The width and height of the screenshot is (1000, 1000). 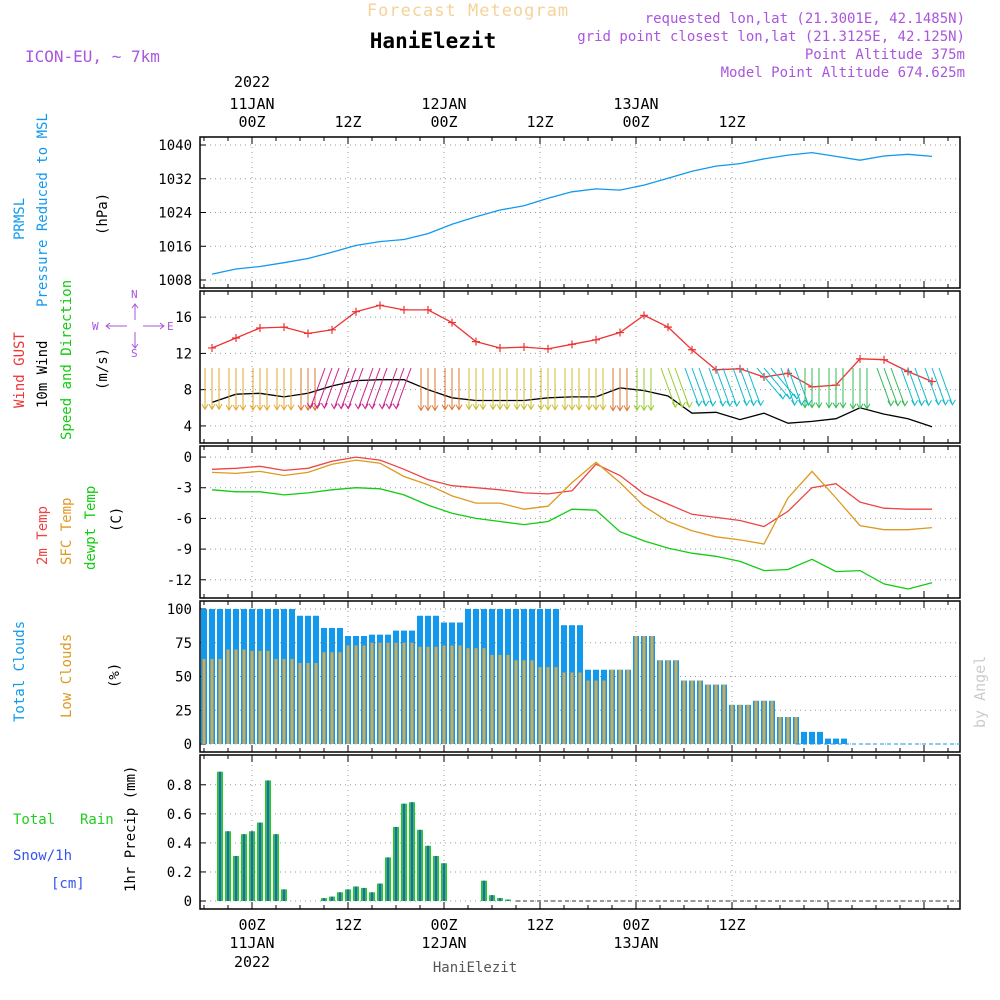 I want to click on panel-temperature: 0 -3 -6 -9 -12, so click(x=564, y=522).